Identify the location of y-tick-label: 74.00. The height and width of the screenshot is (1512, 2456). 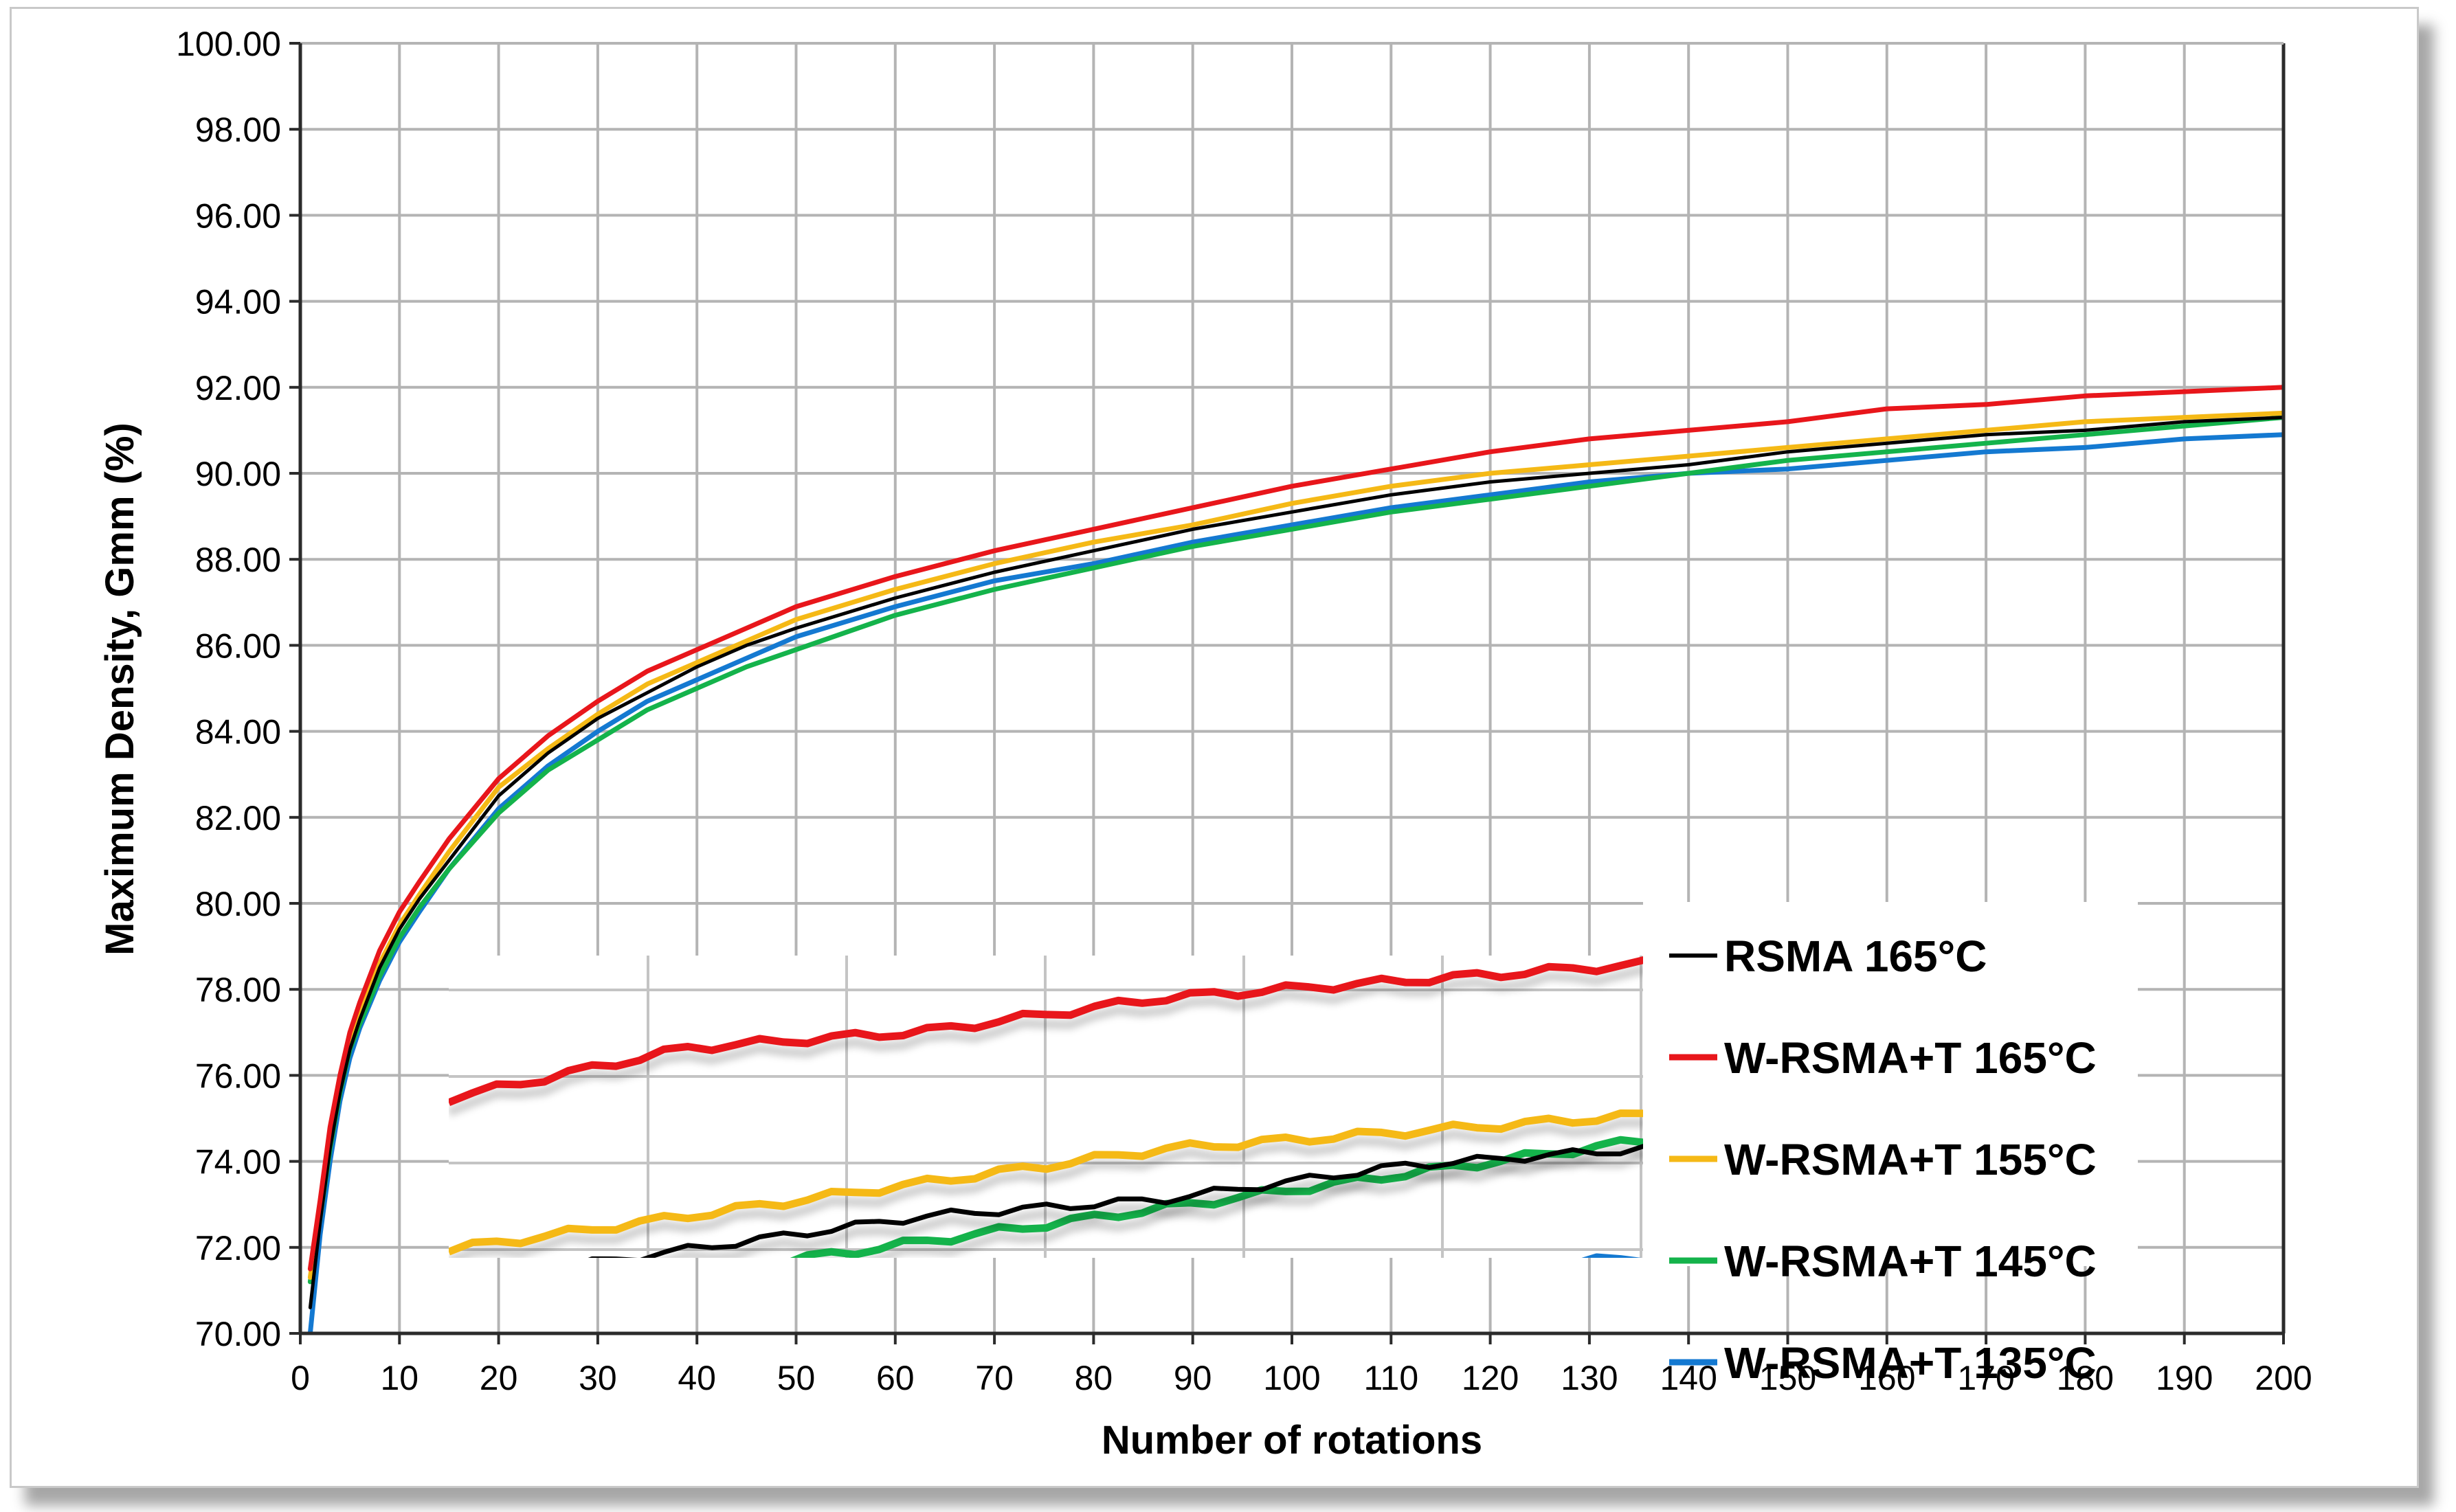
(238, 1162).